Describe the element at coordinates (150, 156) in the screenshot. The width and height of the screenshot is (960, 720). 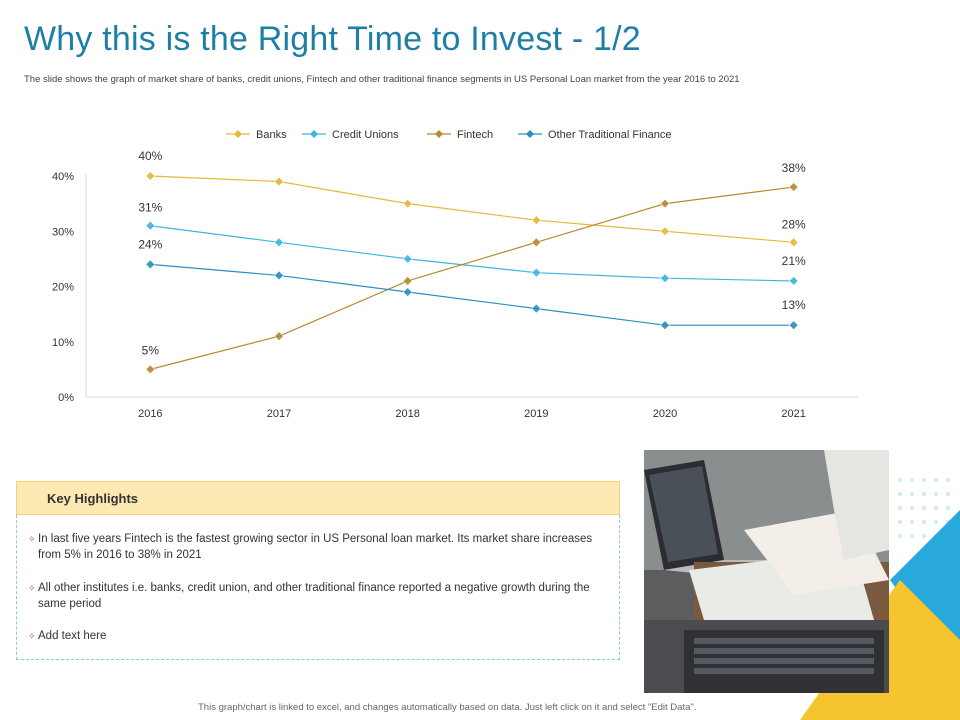
I see `data-label: 40%` at that location.